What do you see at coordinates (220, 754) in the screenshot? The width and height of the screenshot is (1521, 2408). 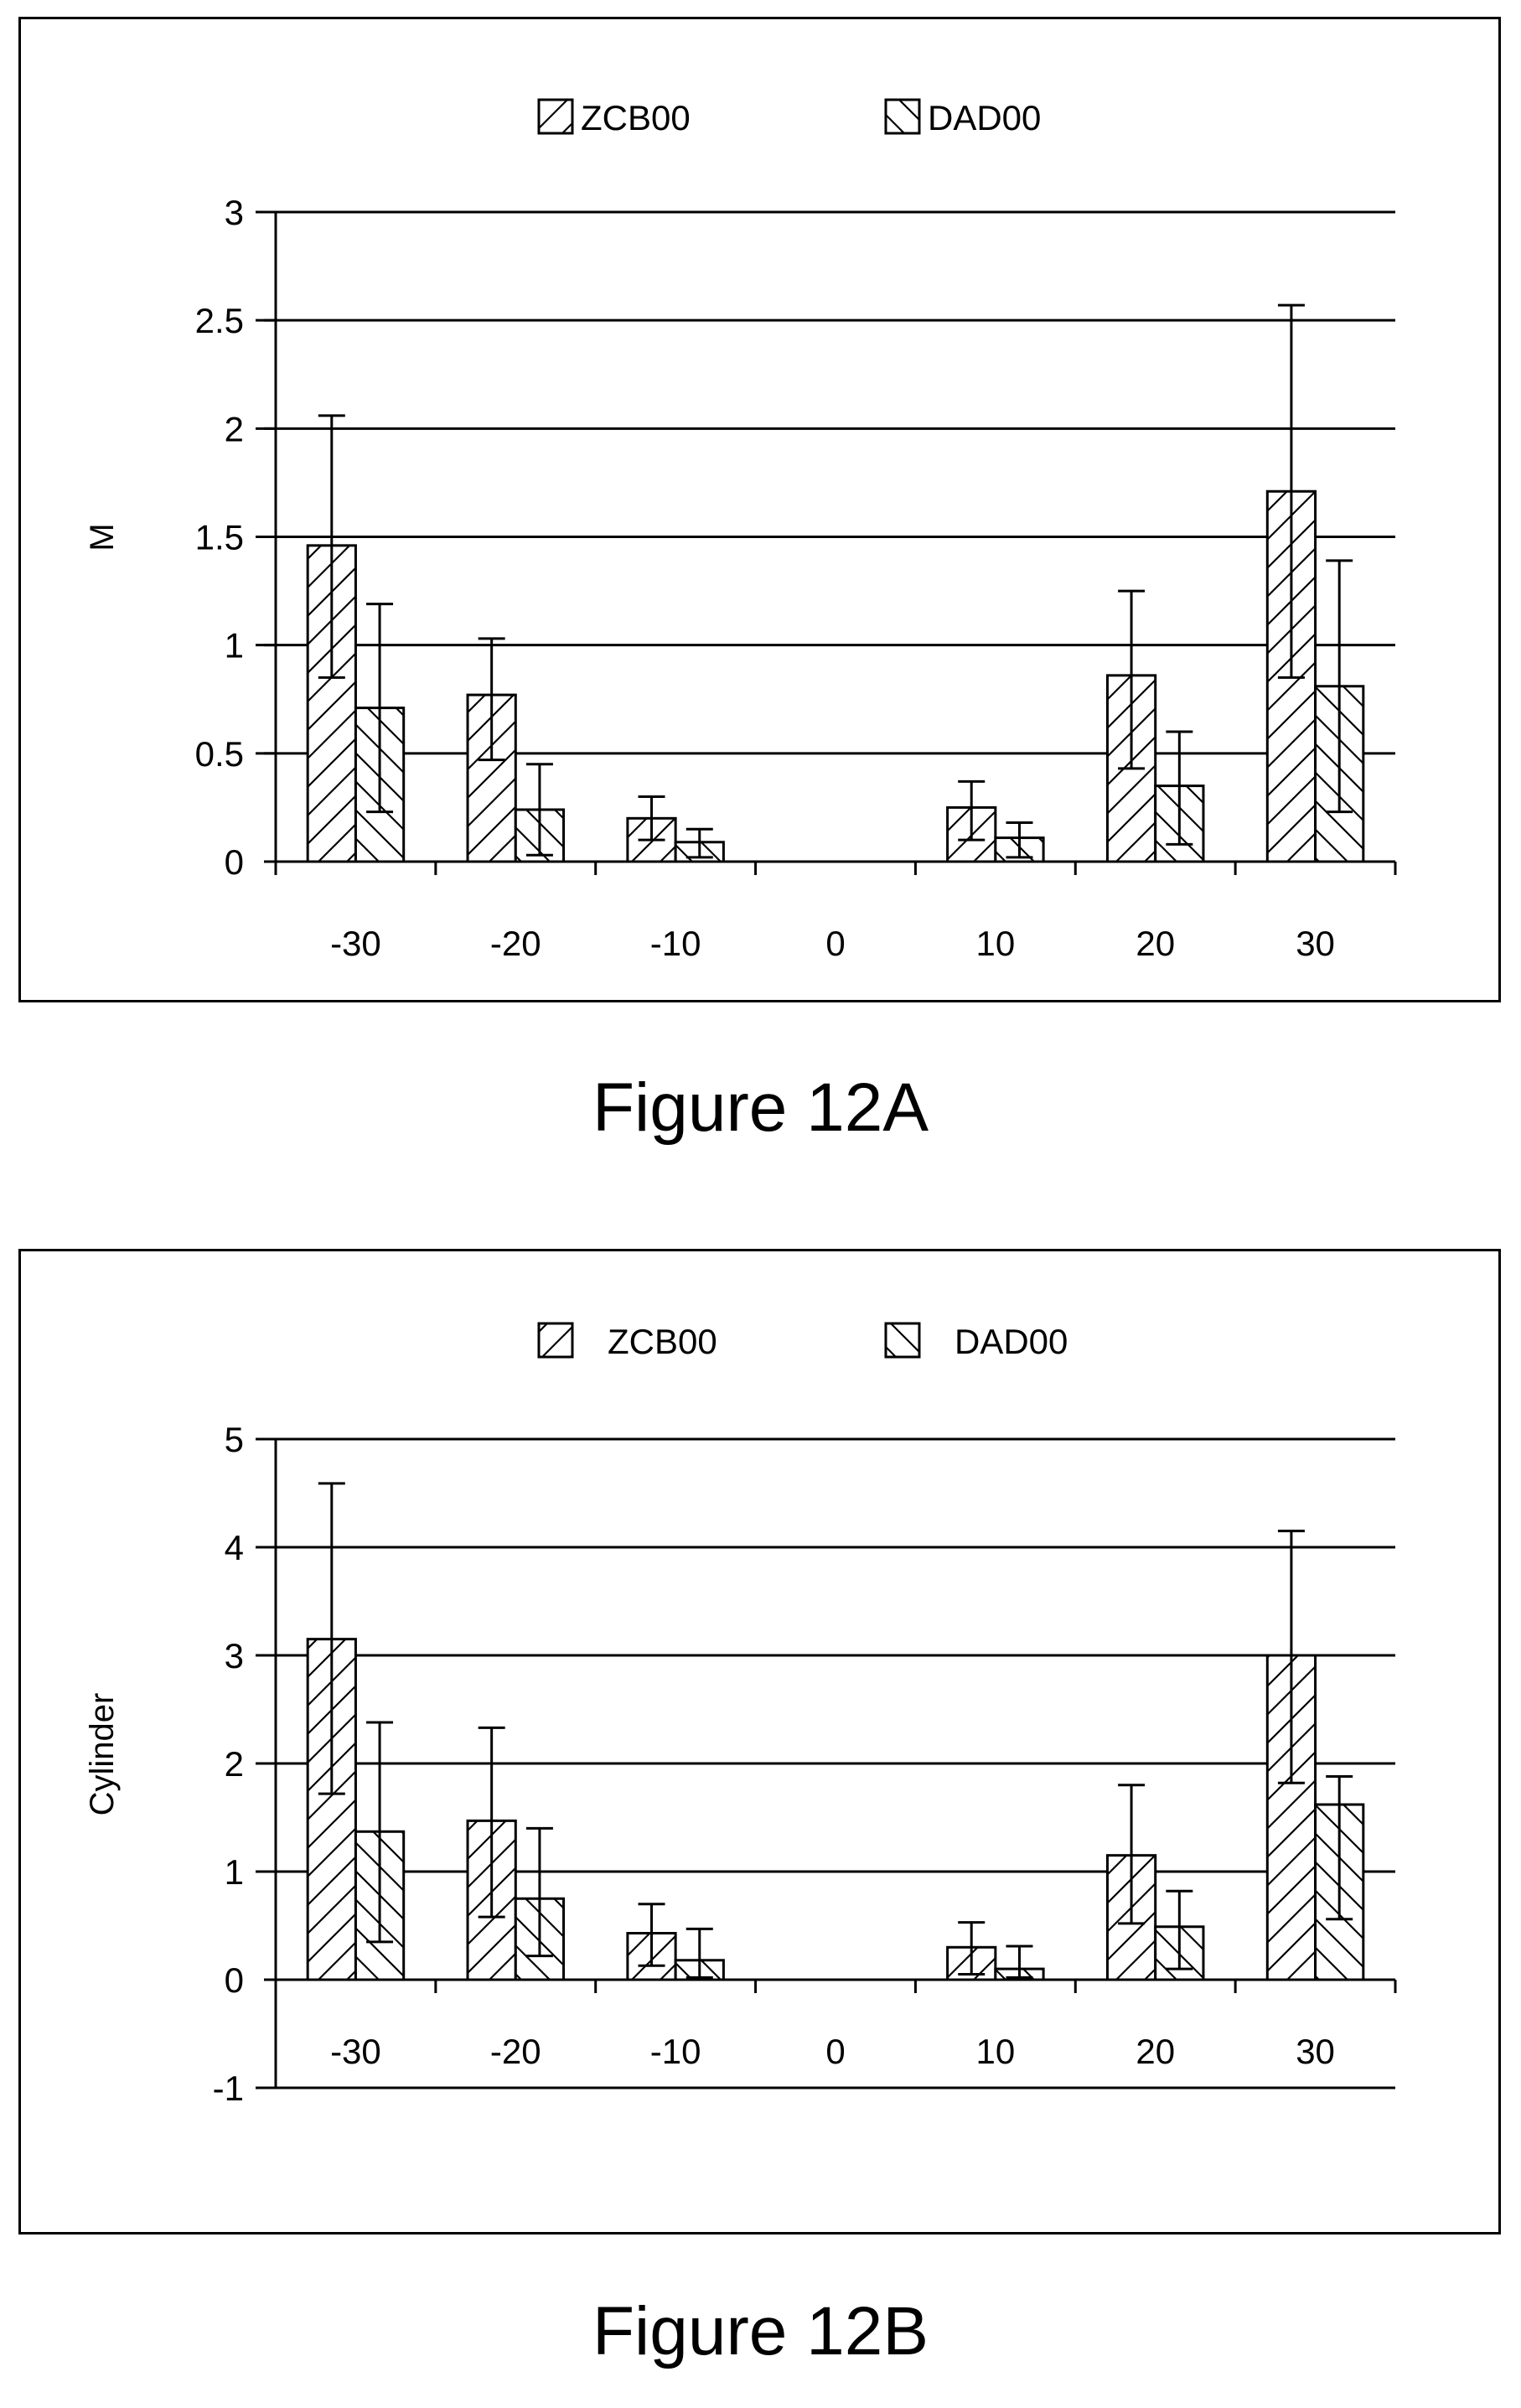 I see `y-tick-label: 0.5` at bounding box center [220, 754].